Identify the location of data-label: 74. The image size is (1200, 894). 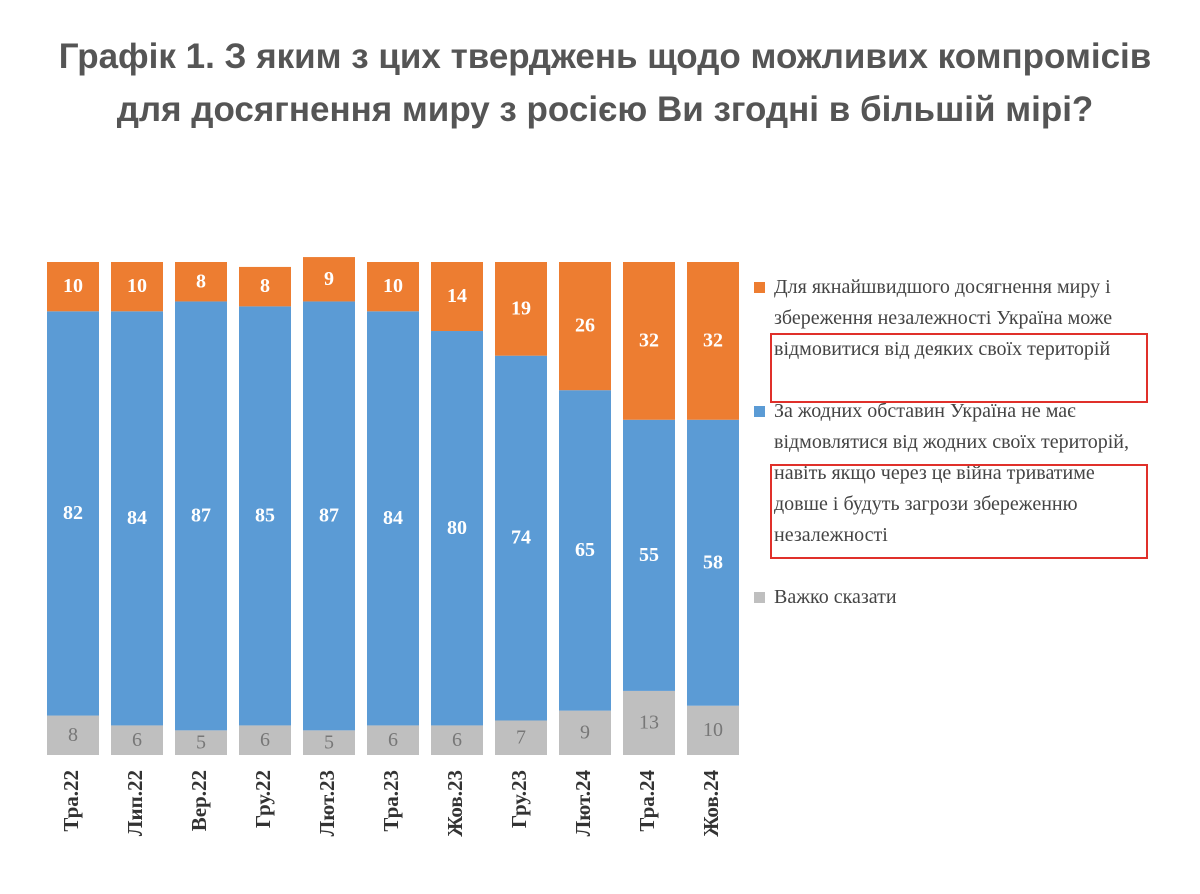
(521, 538).